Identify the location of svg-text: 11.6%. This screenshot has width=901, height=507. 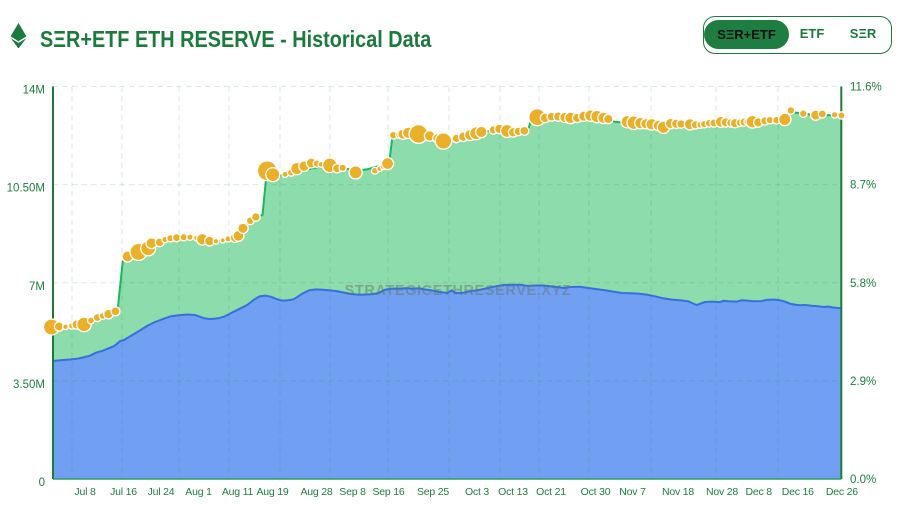
(866, 88).